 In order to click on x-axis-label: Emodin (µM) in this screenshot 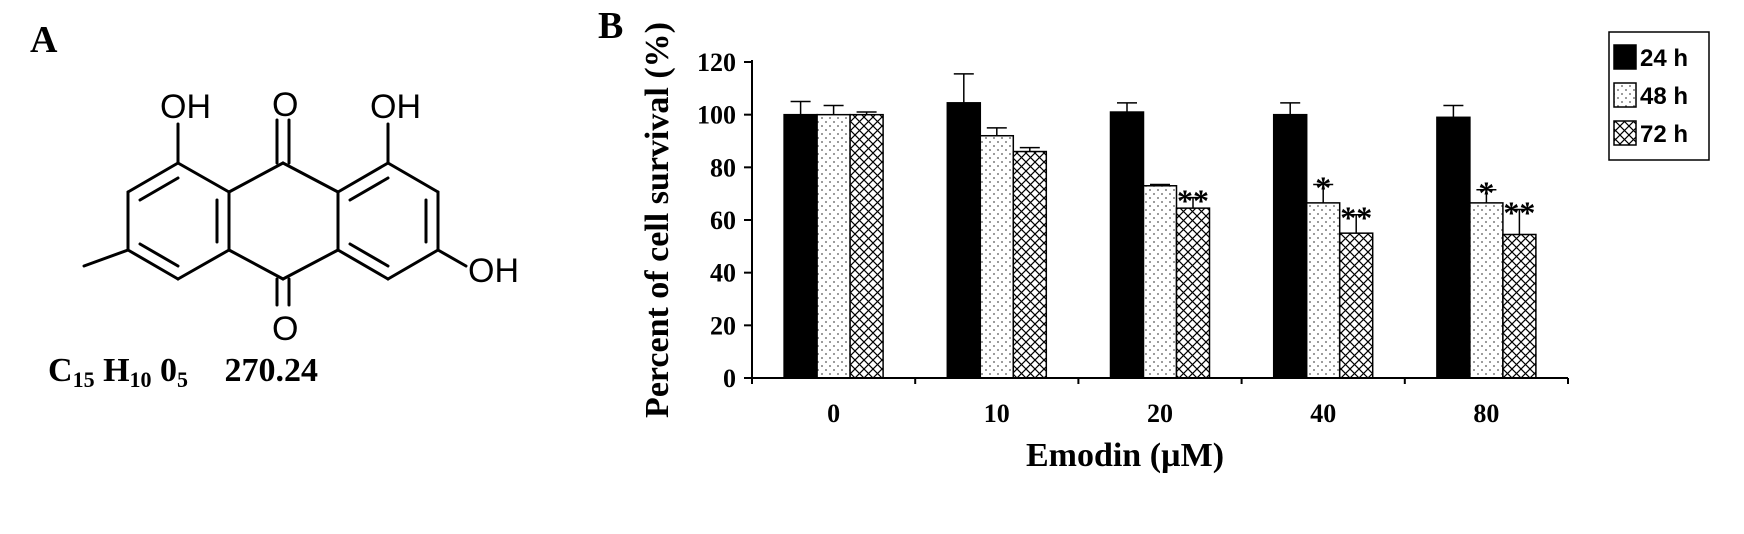, I will do `click(1125, 455)`.